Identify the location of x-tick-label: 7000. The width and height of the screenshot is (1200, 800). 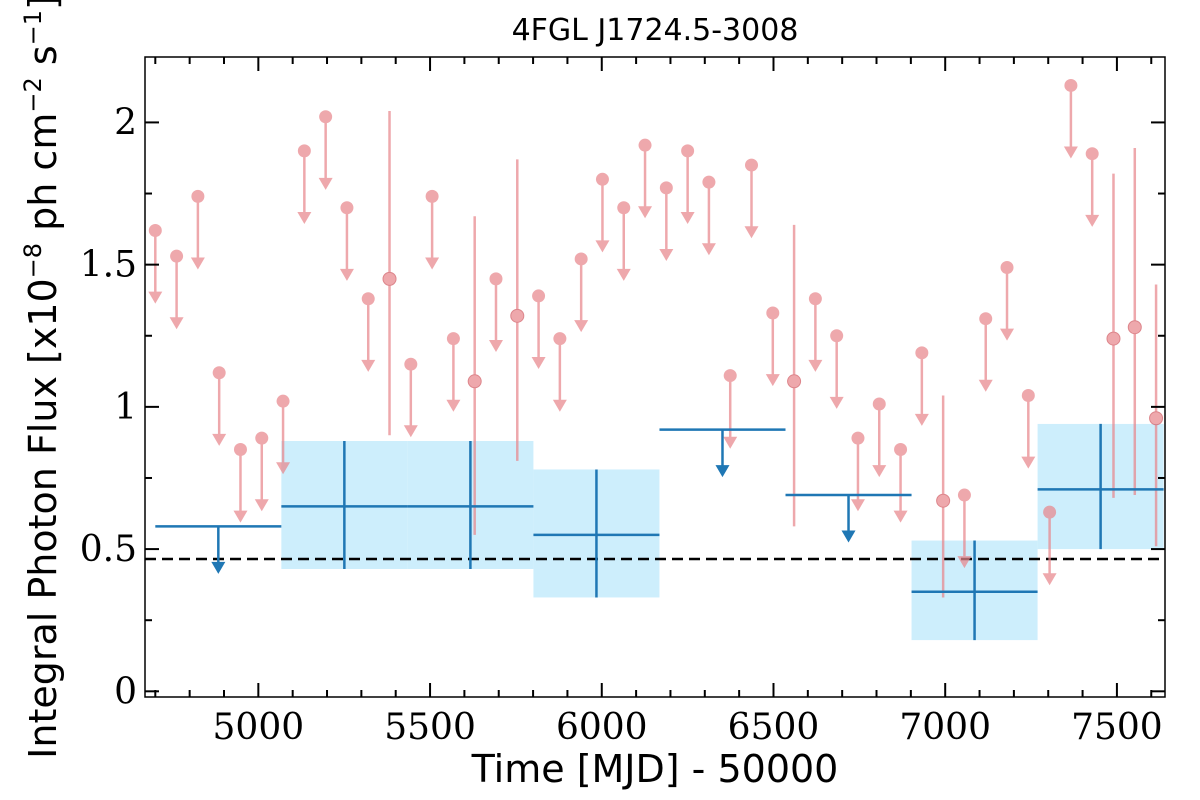
(945, 727).